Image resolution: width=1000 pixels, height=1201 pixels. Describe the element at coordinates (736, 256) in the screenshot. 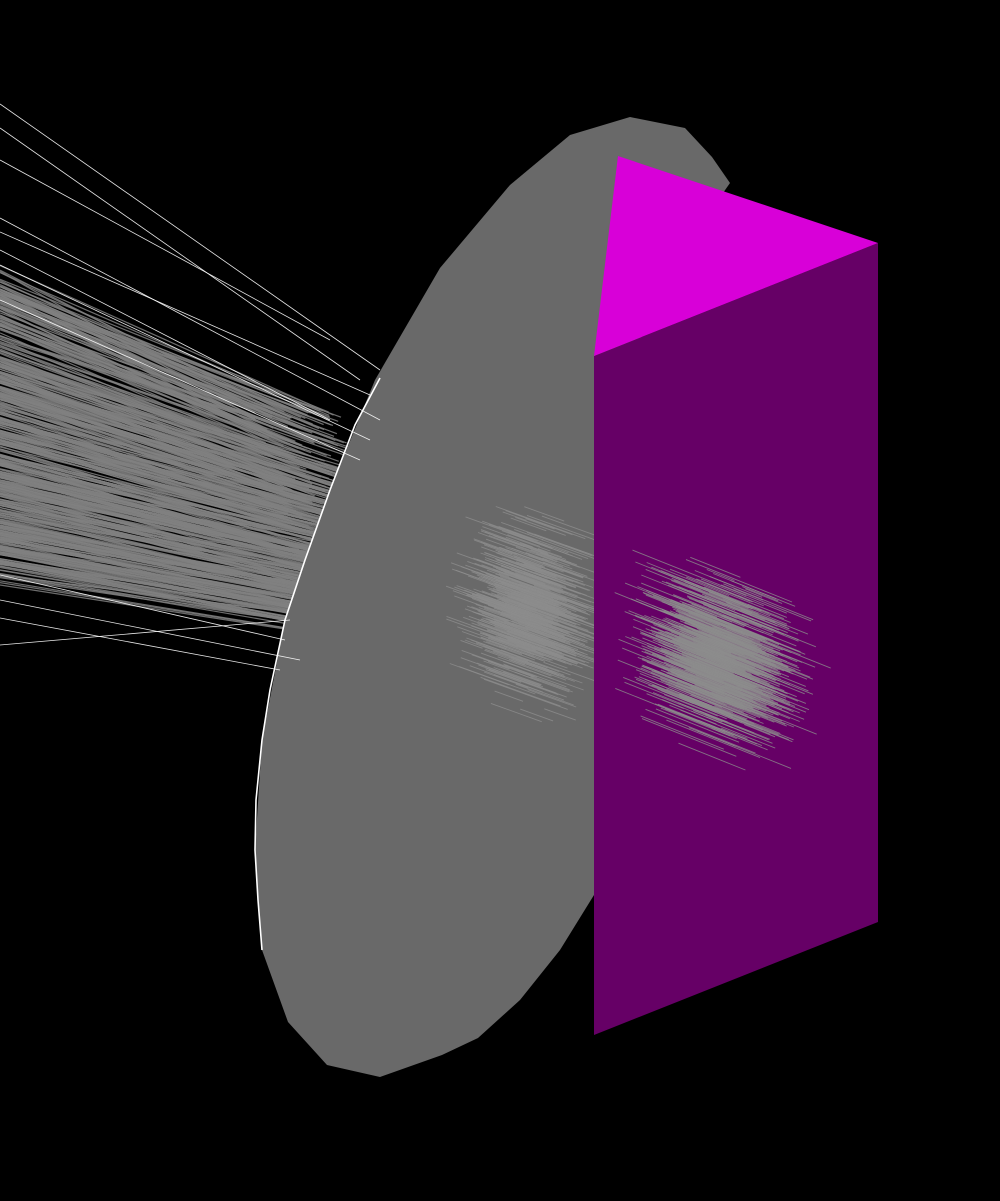

I see `prism-top-face` at that location.